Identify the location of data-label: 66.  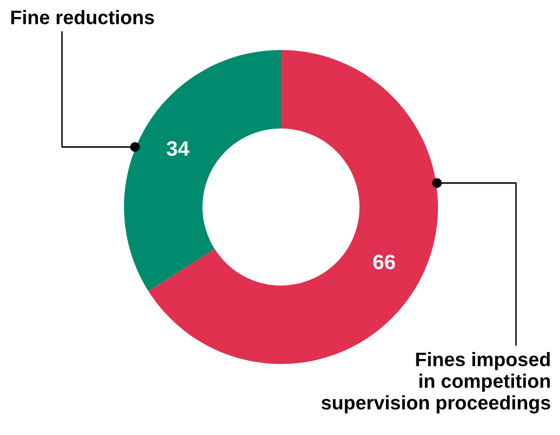
(384, 262).